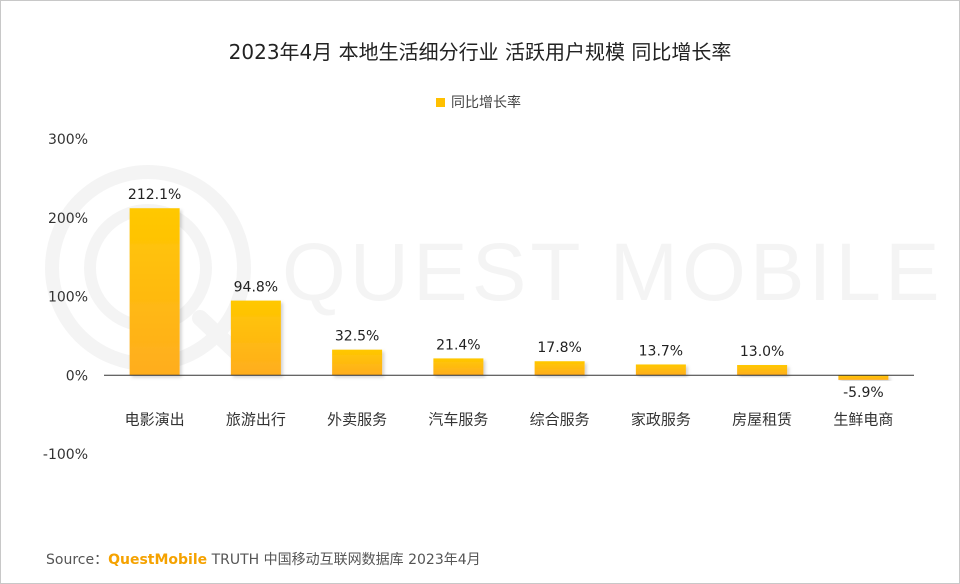 This screenshot has width=960, height=584. Describe the element at coordinates (256, 419) in the screenshot. I see `x-tick-label: 旅游出行` at that location.